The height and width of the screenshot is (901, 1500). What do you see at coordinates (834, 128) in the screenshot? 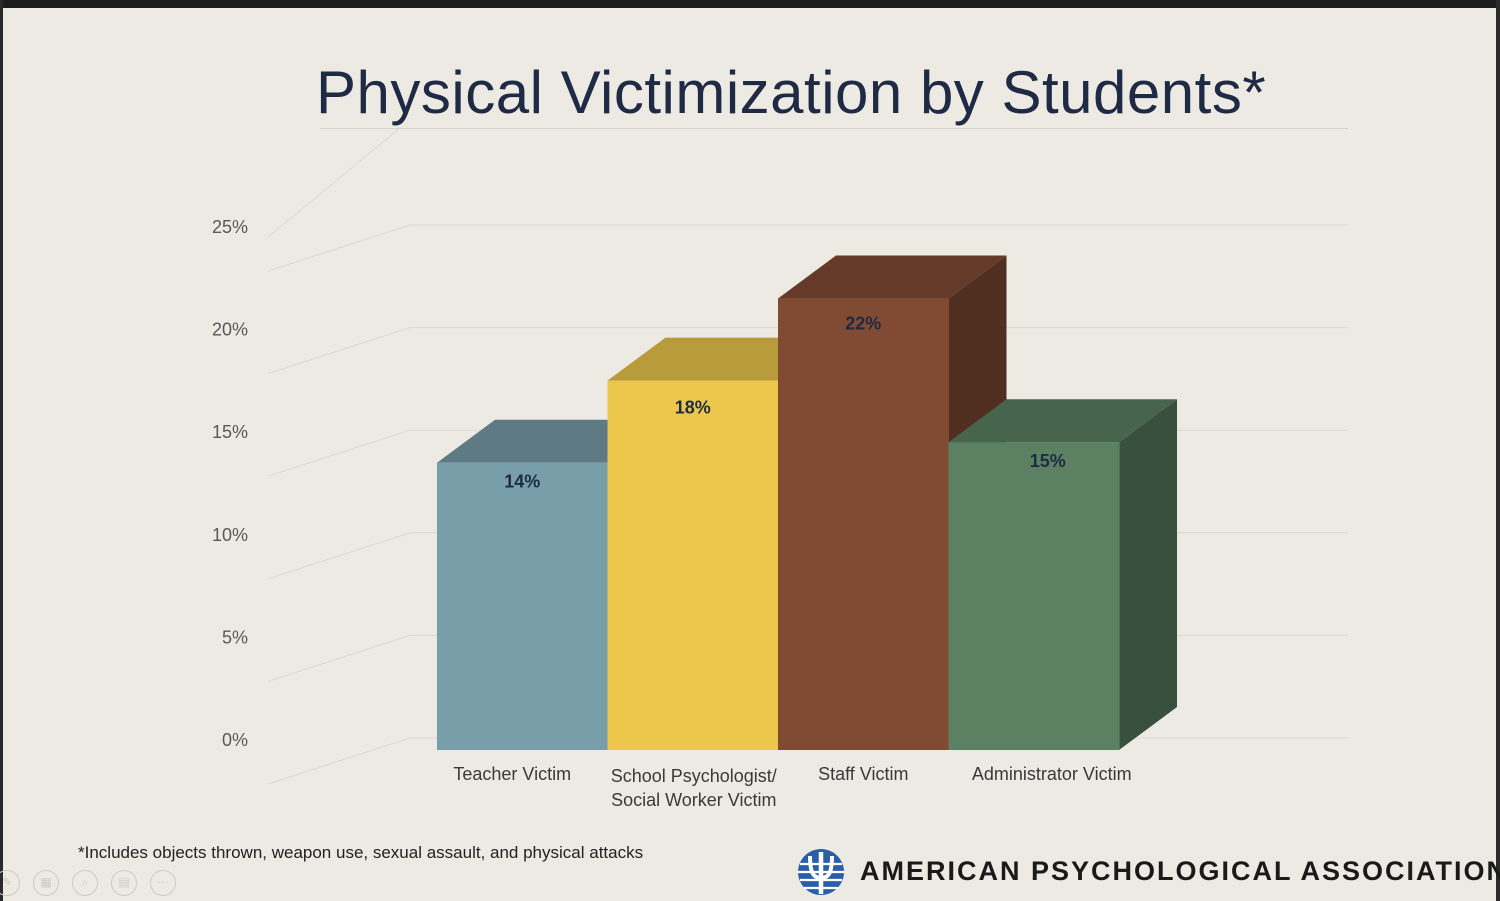
I see `title-divider` at bounding box center [834, 128].